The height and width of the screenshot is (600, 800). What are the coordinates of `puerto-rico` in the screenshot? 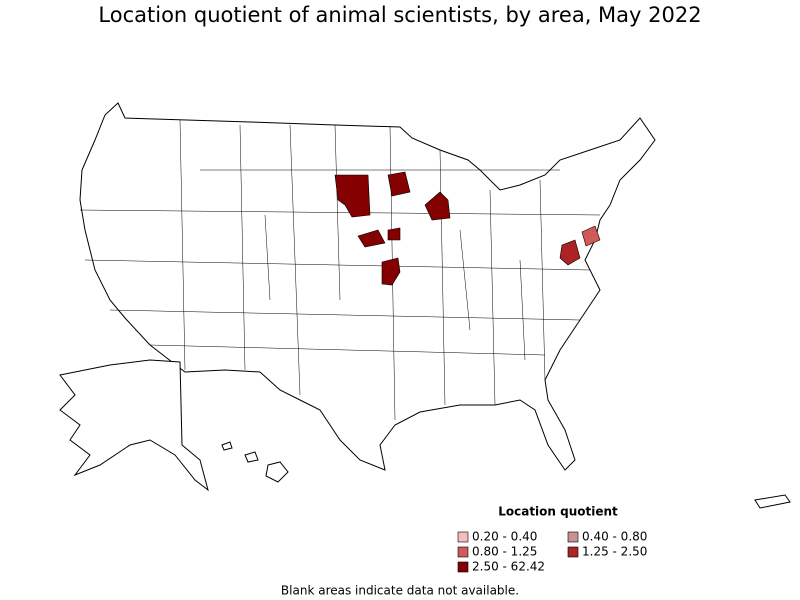 It's located at (772, 501).